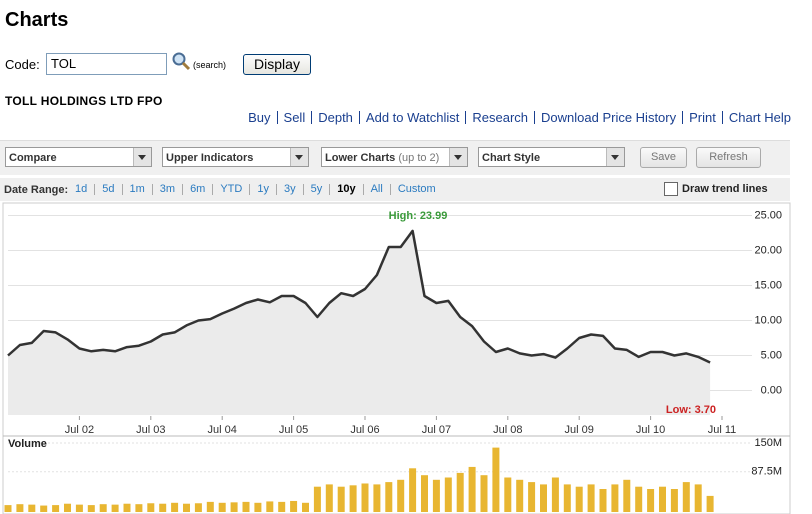  I want to click on annotation: Low: 3.70, so click(691, 410).